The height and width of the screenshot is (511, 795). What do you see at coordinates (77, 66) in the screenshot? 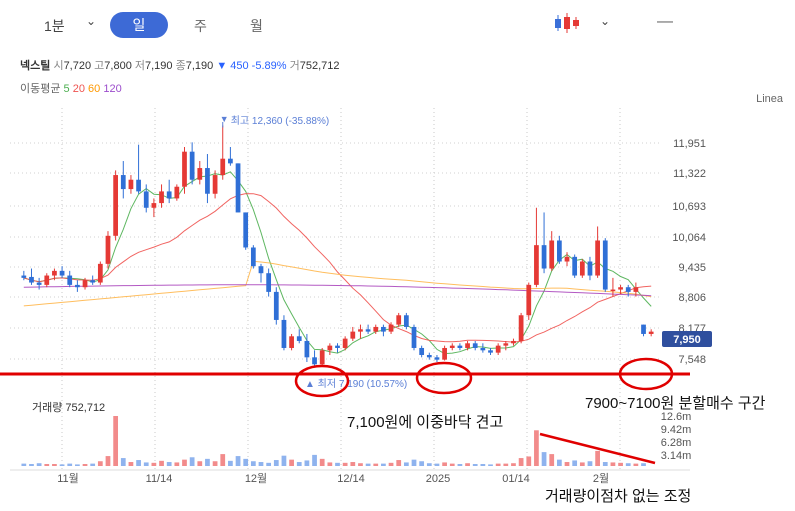
I see `open-value: 7,720` at bounding box center [77, 66].